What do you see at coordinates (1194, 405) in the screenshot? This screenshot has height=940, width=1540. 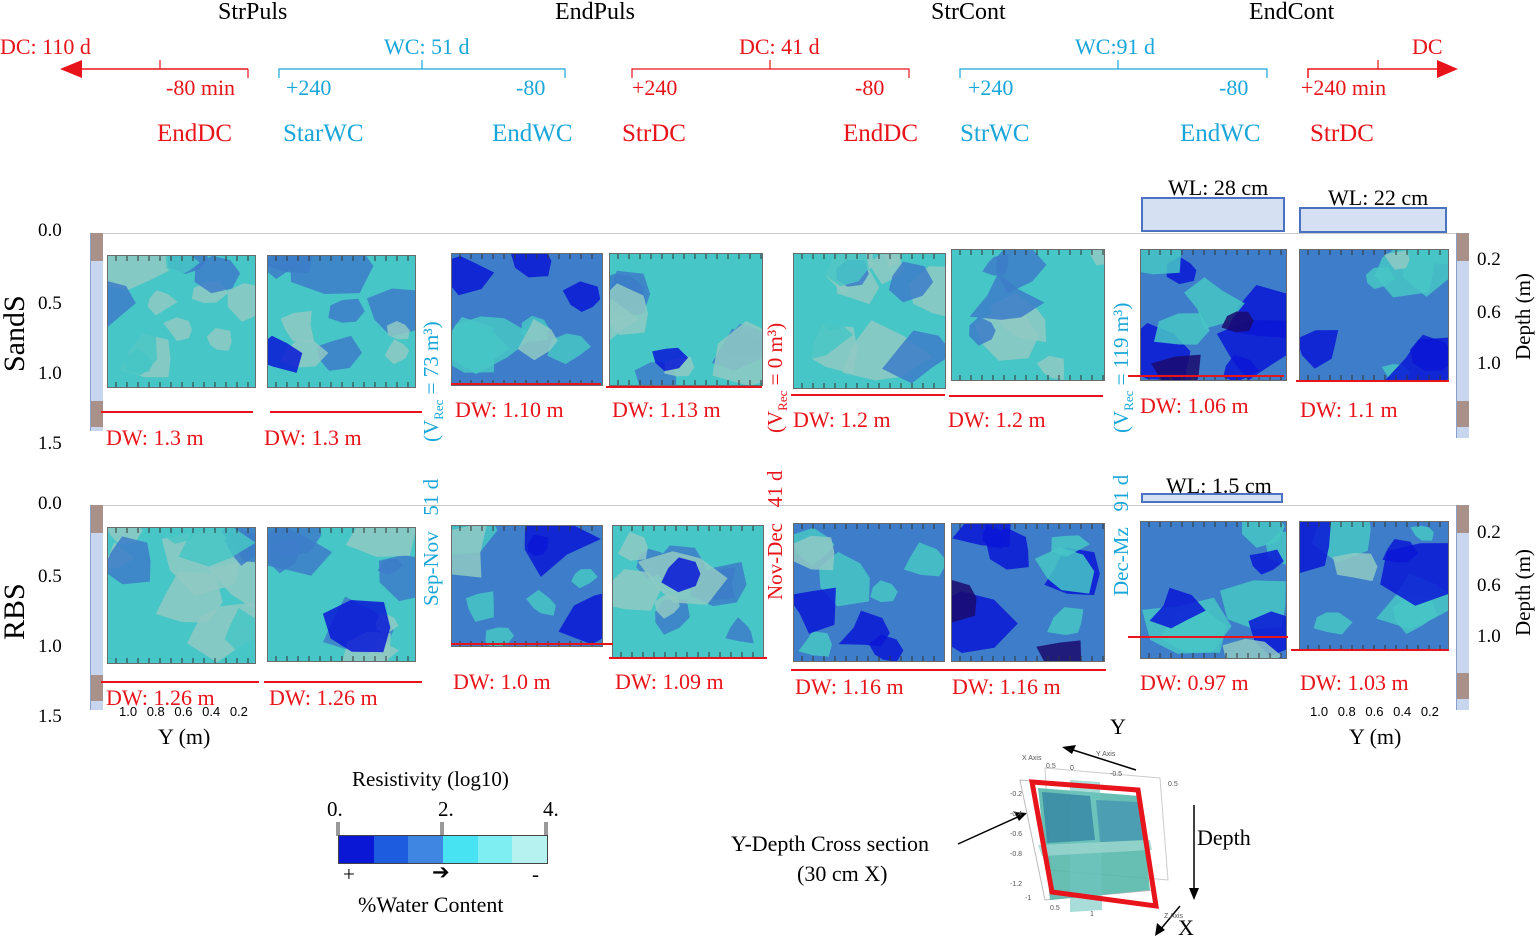 I see `dw-label: DW: 1.06 m` at bounding box center [1194, 405].